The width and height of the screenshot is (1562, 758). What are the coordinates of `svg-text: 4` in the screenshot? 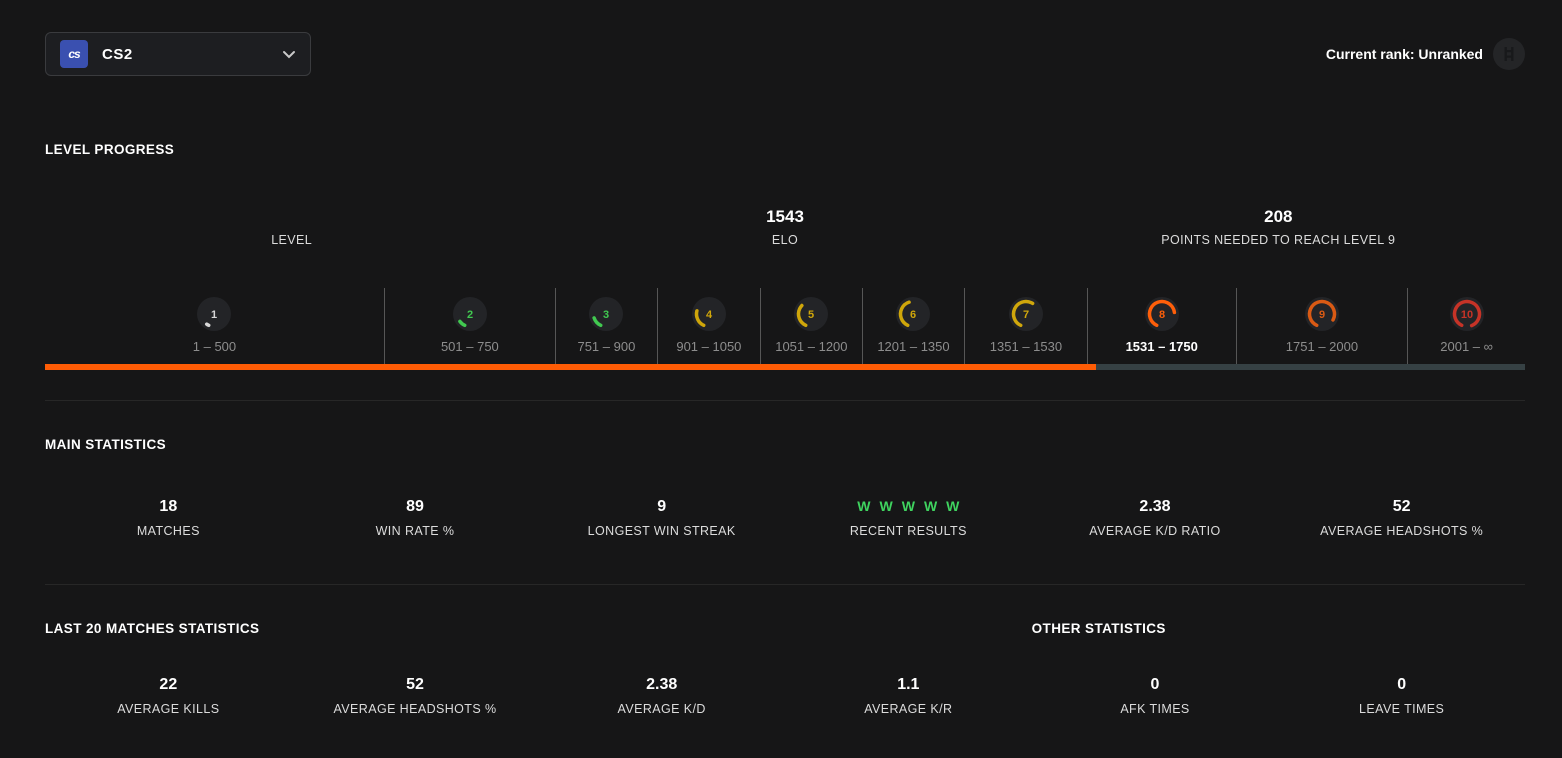 It's located at (709, 315).